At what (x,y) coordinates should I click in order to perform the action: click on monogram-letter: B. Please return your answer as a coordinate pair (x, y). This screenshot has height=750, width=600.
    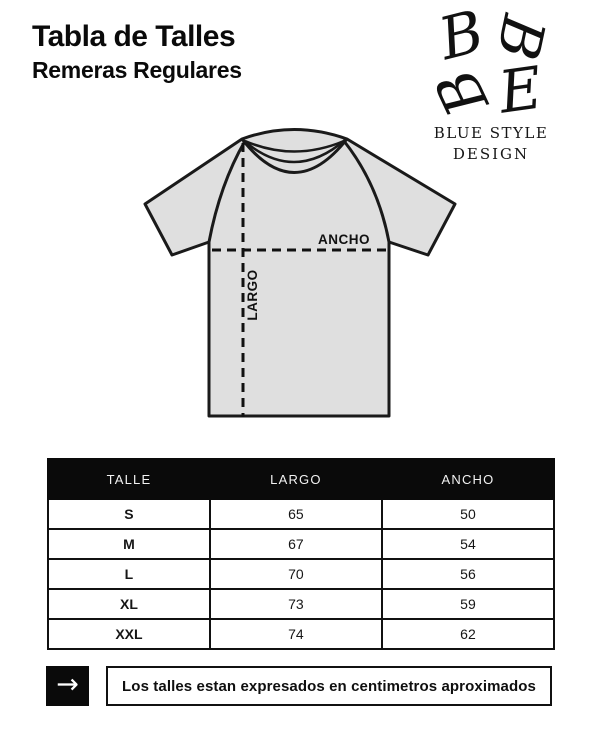
    Looking at the image, I should click on (462, 92).